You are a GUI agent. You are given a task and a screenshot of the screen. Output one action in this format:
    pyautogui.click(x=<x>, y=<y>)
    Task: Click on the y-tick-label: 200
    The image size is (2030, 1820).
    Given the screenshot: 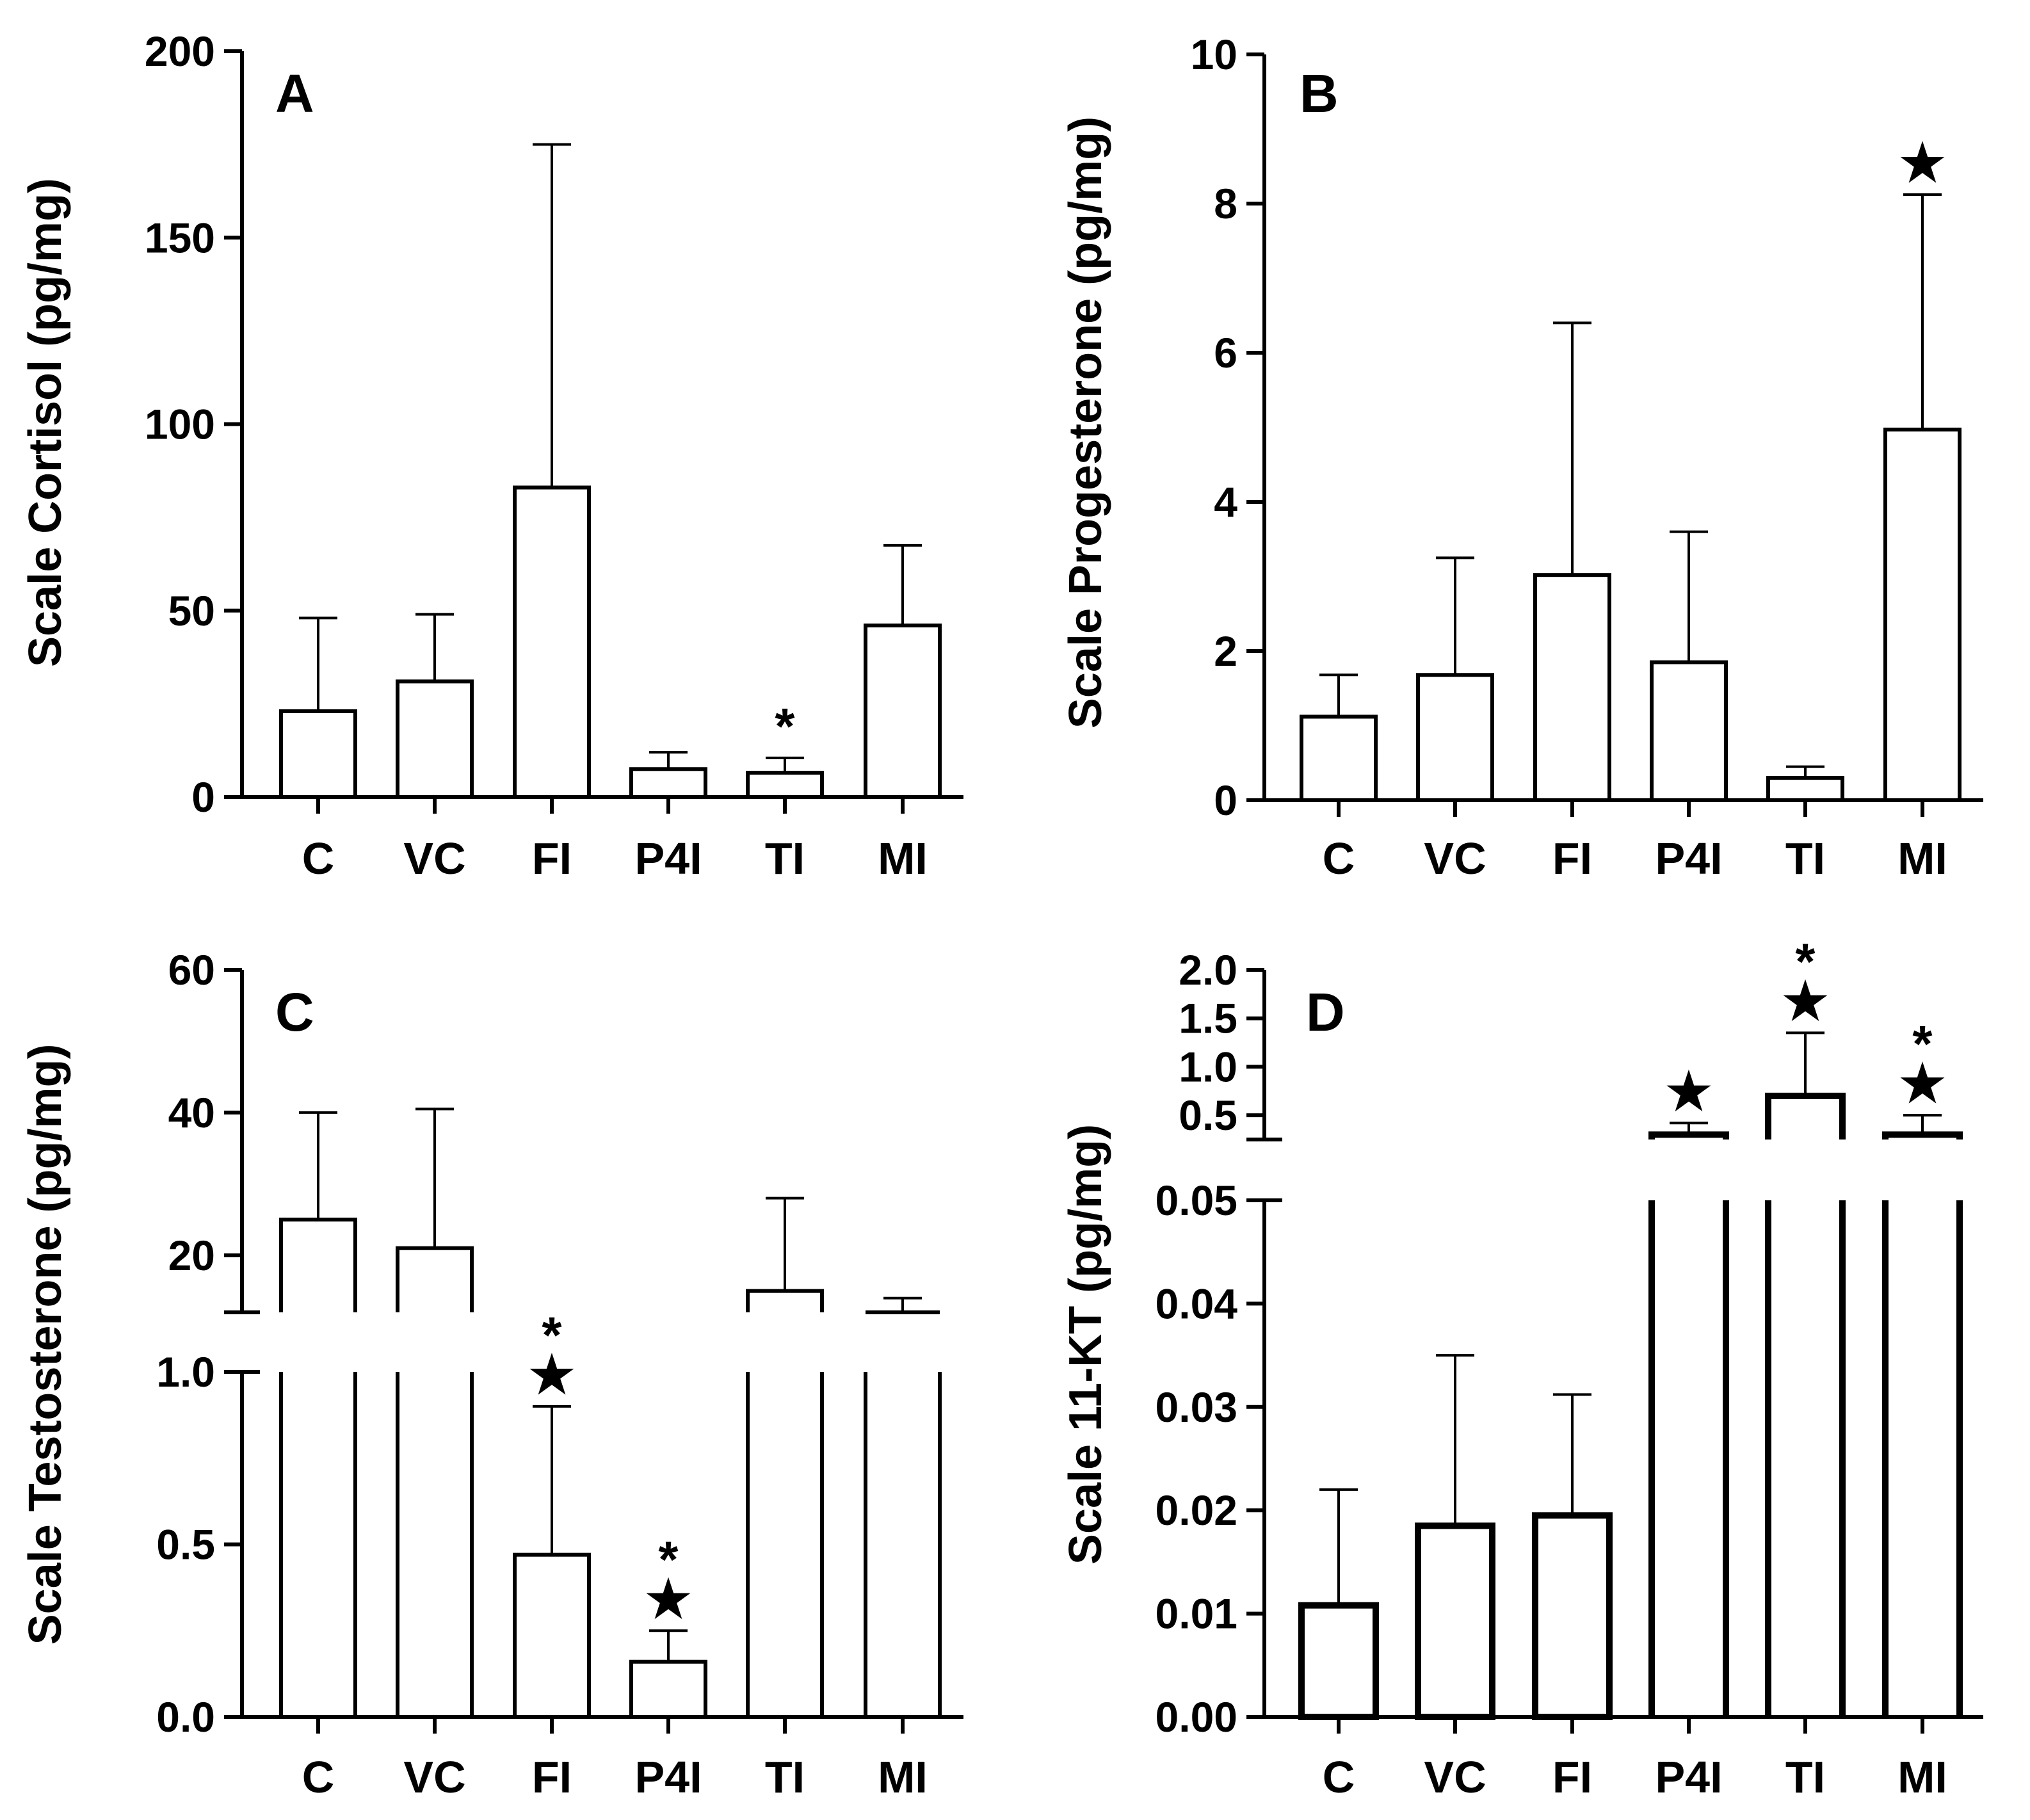 What is the action you would take?
    pyautogui.click(x=180, y=51)
    